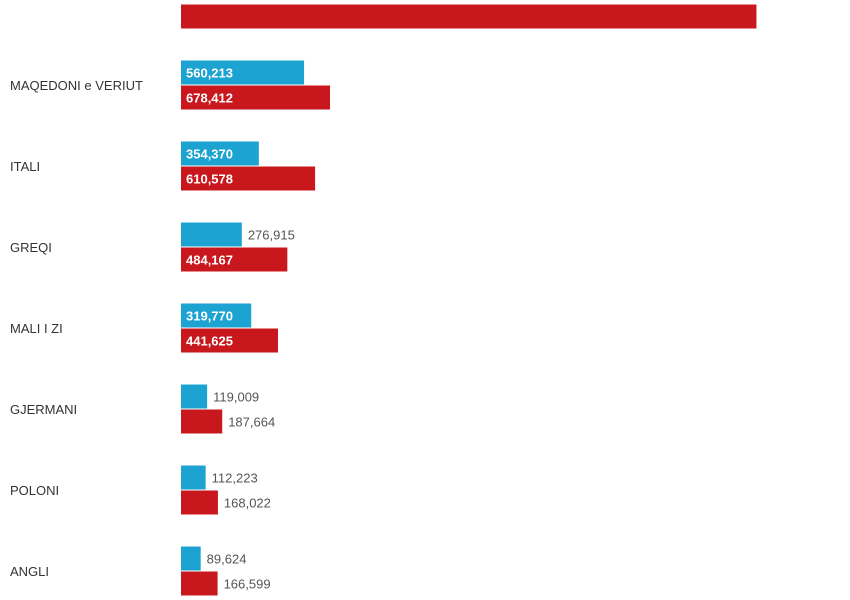 The image size is (850, 600). I want to click on category-label: ANGLI, so click(29, 571).